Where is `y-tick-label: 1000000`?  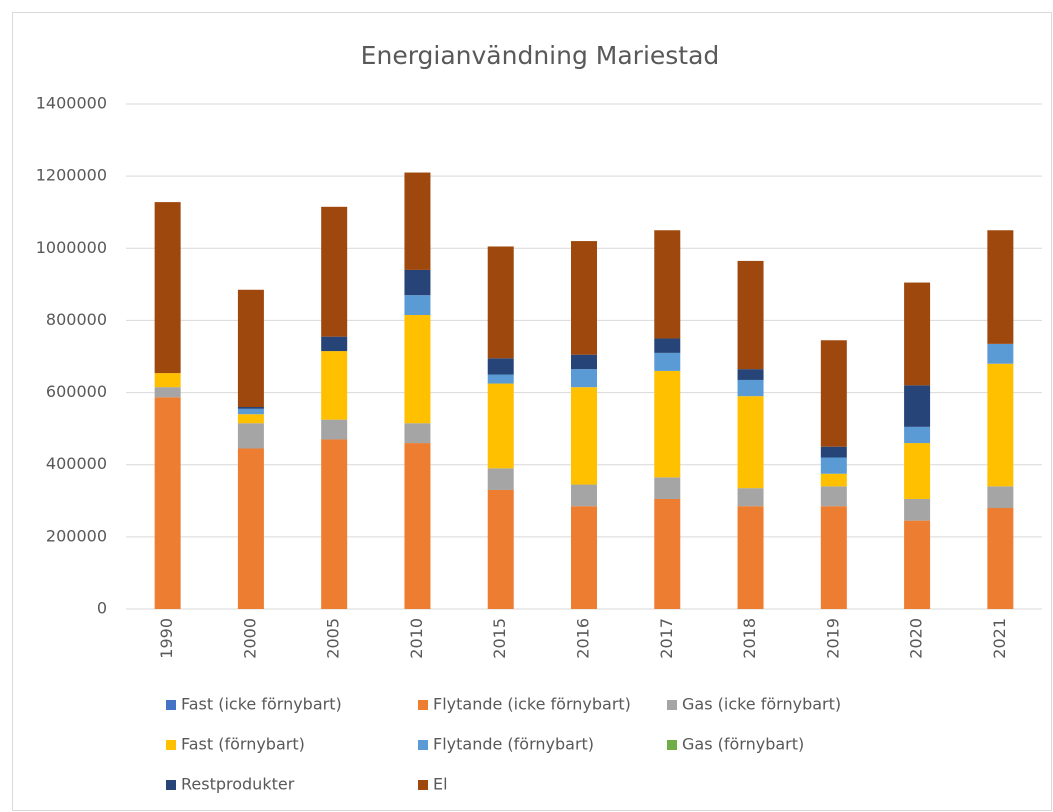
y-tick-label: 1000000 is located at coordinates (71, 247).